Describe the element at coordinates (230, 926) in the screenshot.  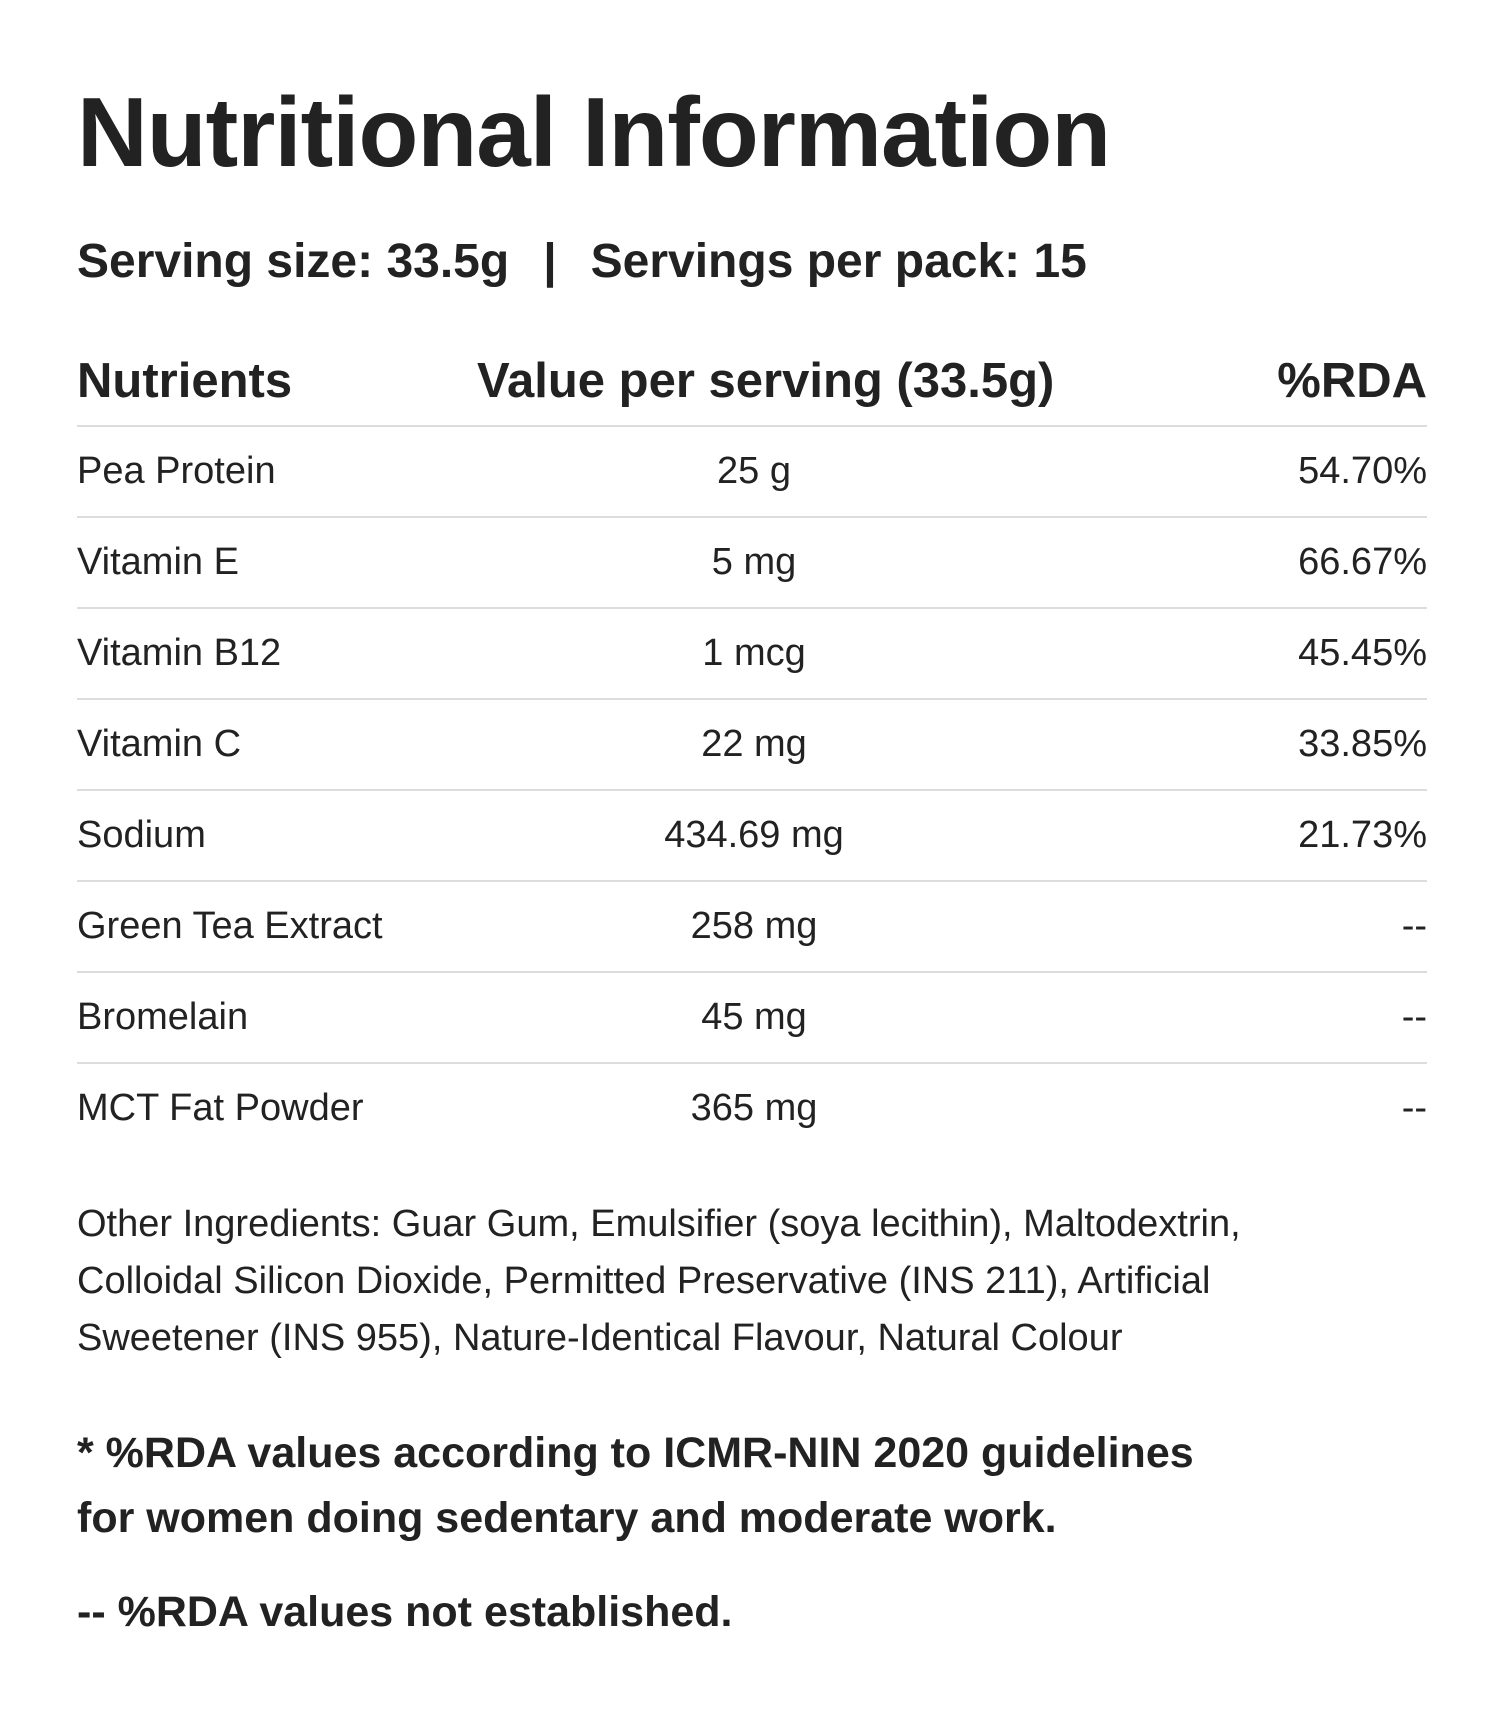
I see `nutrient-name: Green Tea Extract` at that location.